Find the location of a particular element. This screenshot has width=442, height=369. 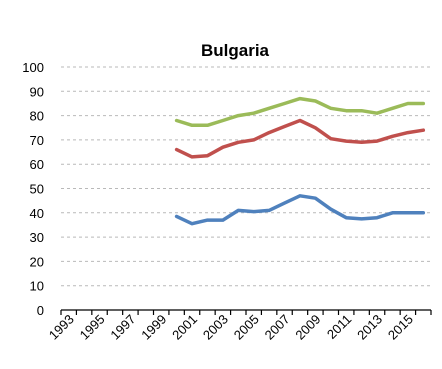

x-tick-label: 2005 is located at coordinates (246, 327).